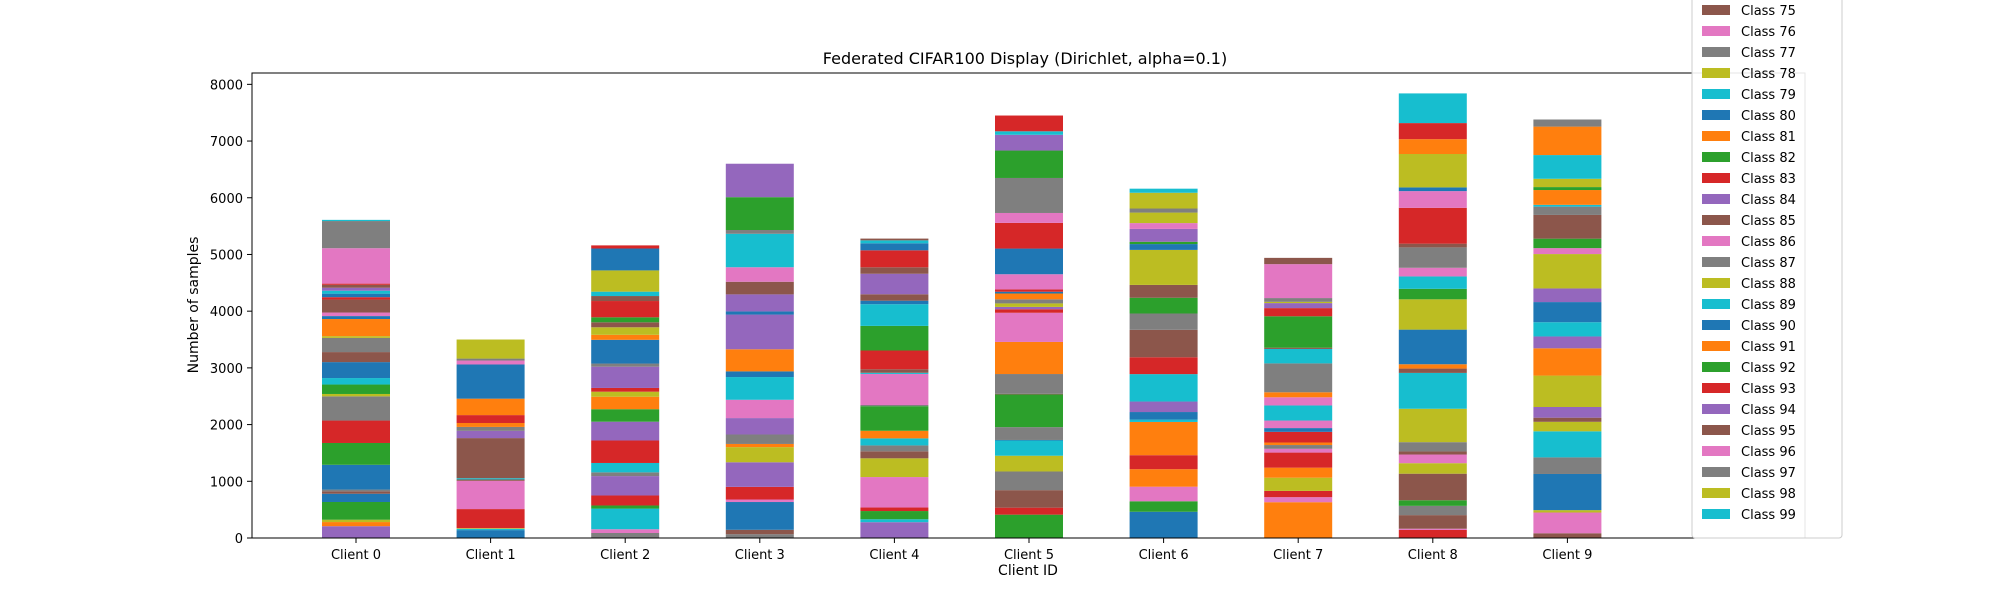  What do you see at coordinates (760, 555) in the screenshot?
I see `x-tick-label: Client 3` at bounding box center [760, 555].